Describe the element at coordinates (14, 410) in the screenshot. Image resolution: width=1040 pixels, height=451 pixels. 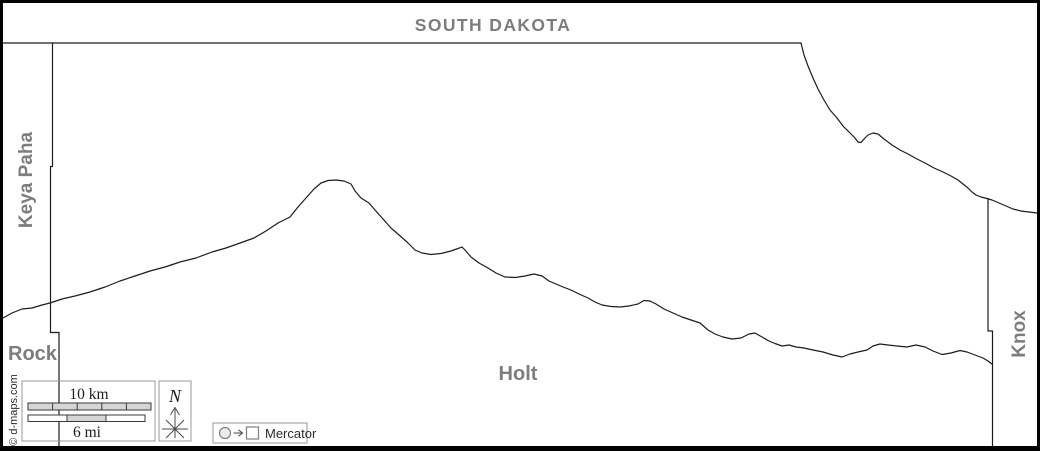
I see `copyright-credit: © d-maps.com` at that location.